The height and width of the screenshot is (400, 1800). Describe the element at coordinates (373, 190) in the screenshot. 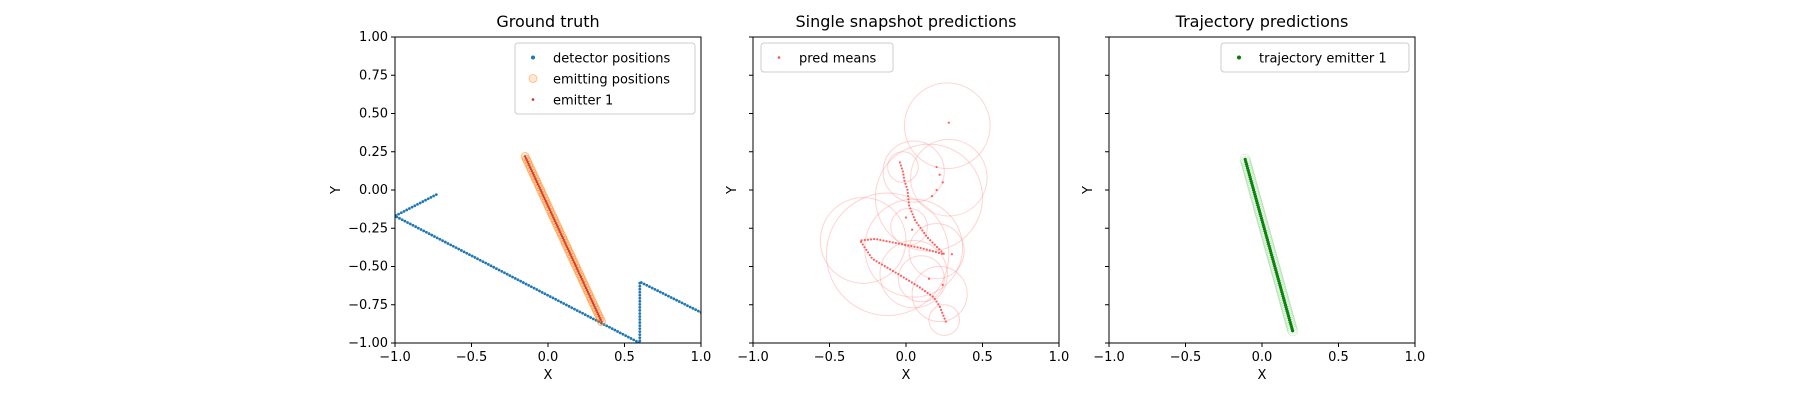

I see `y-tick-label: 0.00` at that location.